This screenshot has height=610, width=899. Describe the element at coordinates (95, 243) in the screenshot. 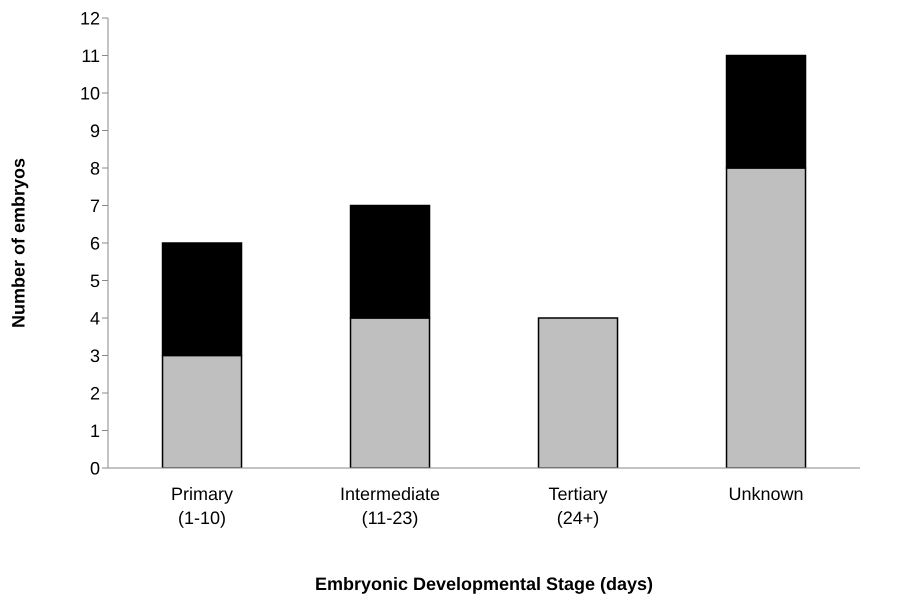

I see `y-tick-label: 6` at that location.